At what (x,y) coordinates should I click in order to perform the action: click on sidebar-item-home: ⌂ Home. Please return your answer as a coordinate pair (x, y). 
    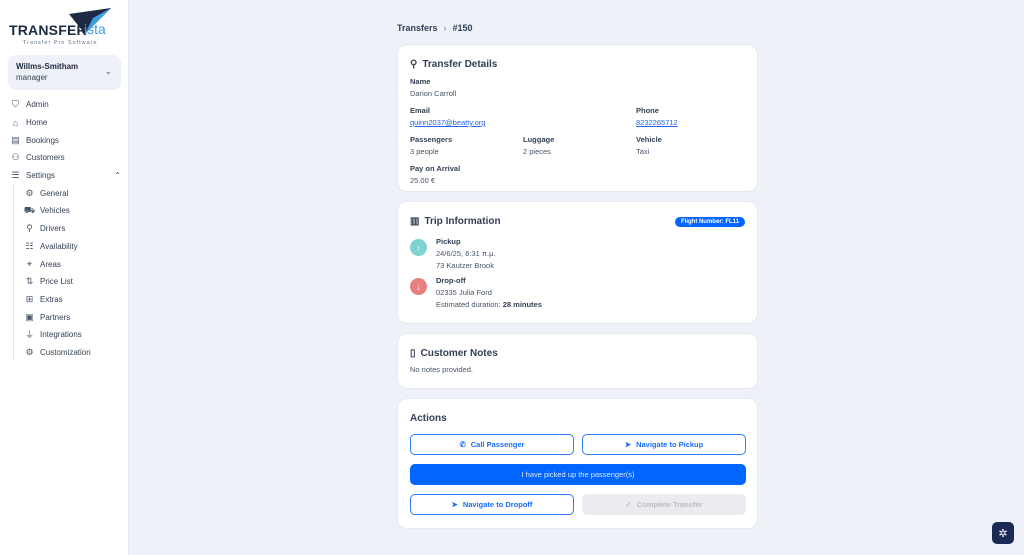
    Looking at the image, I should click on (67, 123).